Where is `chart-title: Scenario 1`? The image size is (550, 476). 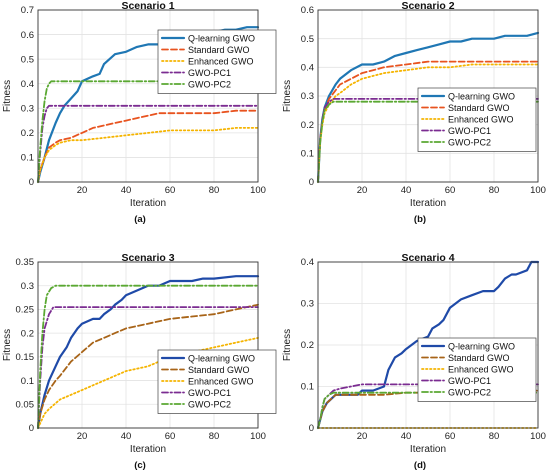 chart-title: Scenario 1 is located at coordinates (147, 6).